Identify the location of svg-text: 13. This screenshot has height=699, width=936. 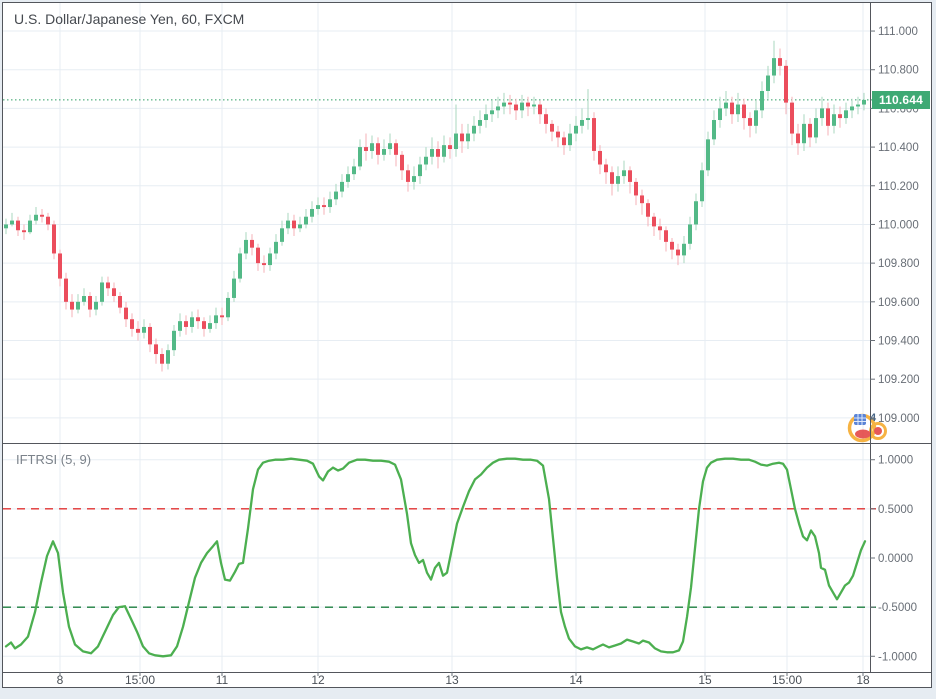
(452, 680).